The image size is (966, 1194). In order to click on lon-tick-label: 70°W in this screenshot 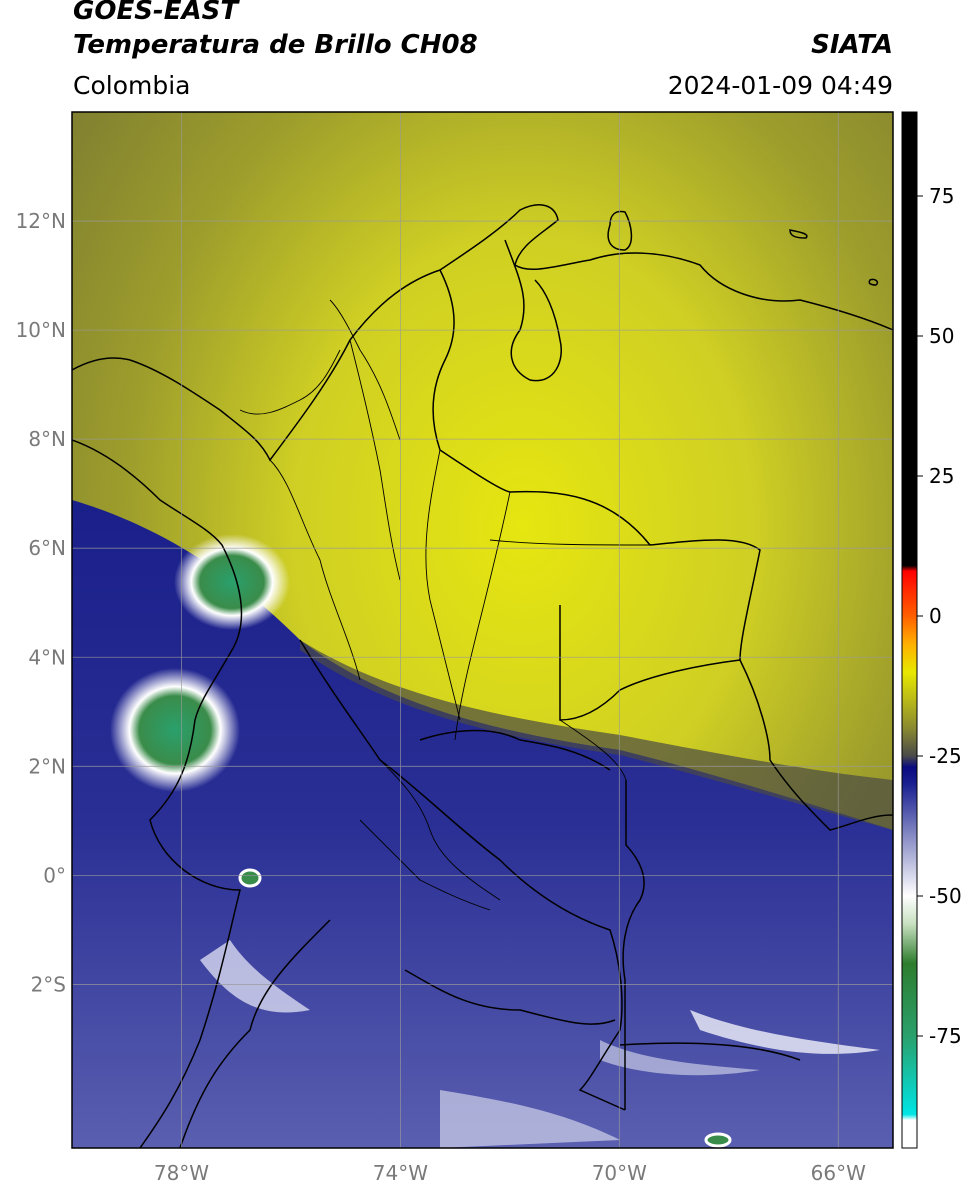, I will do `click(619, 1173)`.